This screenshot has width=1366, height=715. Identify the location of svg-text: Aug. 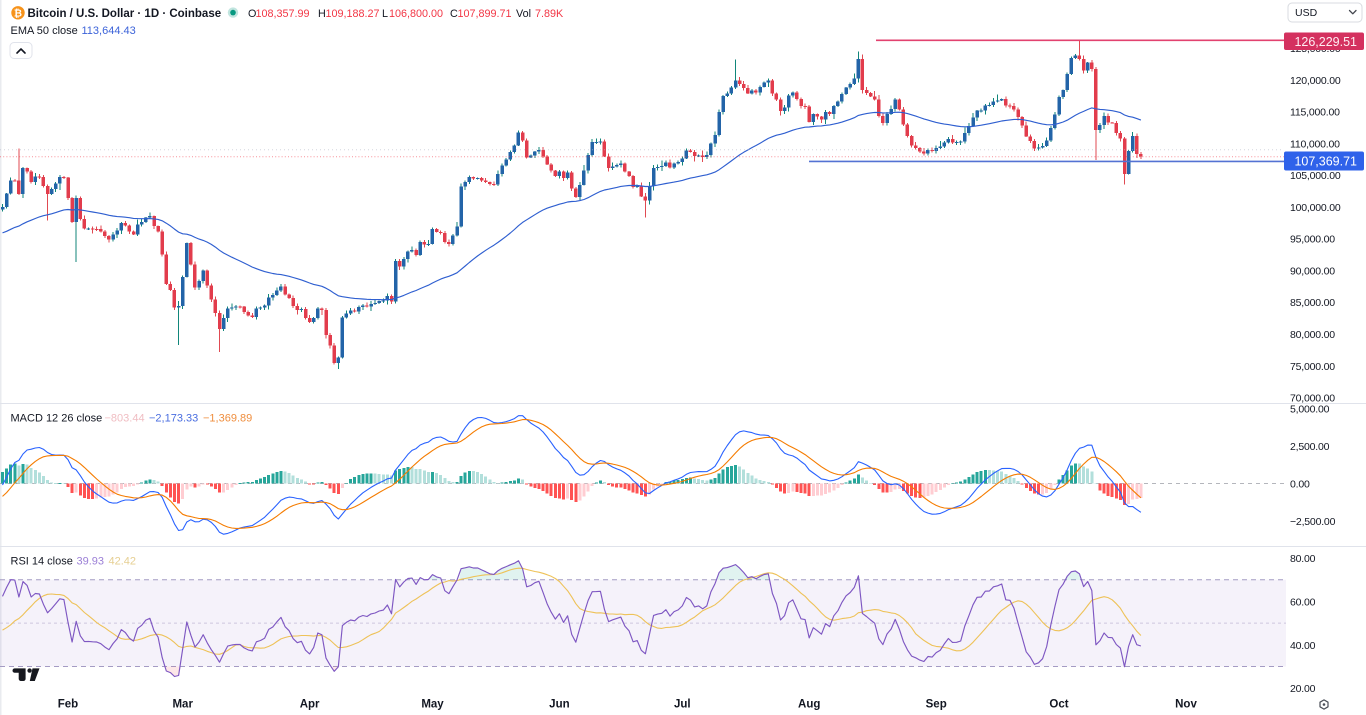
(809, 705).